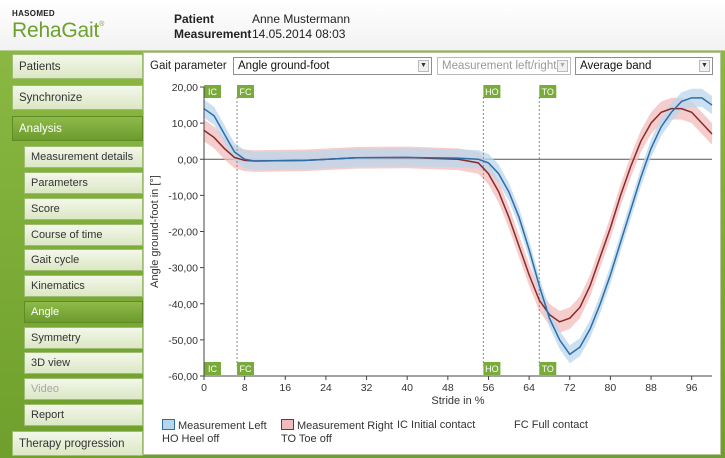 The width and height of the screenshot is (725, 458). I want to click on measurement-date: 14.05.2014 08:03, so click(299, 34).